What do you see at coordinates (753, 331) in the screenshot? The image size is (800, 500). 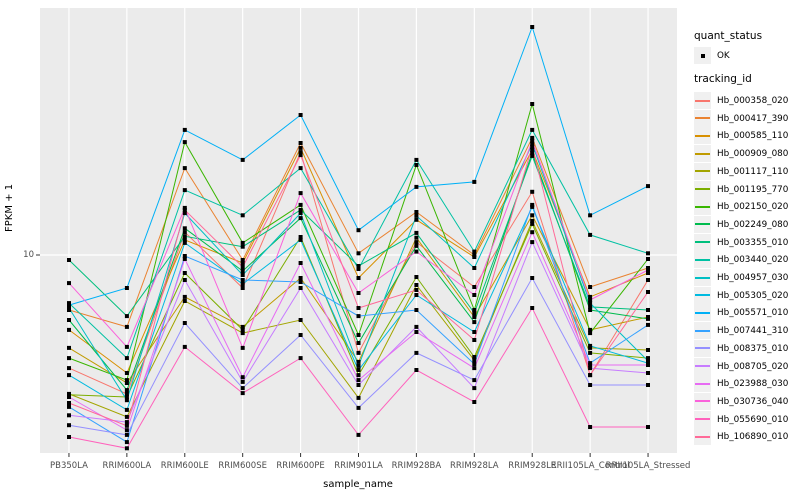 I see `legend-label: Hb_007441_310` at bounding box center [753, 331].